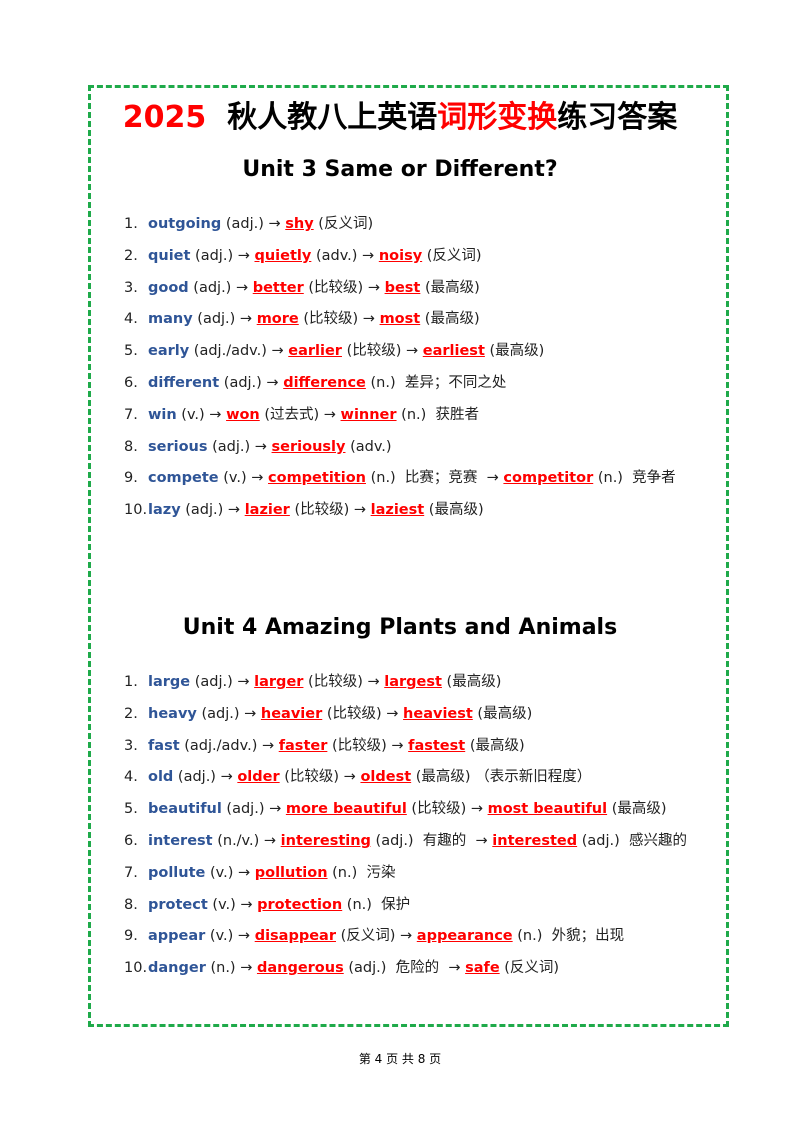 This screenshot has height=1132, width=800. What do you see at coordinates (400, 627) in the screenshot?
I see `unit-heading: Unit 4 Amazing Plants and Animals` at bounding box center [400, 627].